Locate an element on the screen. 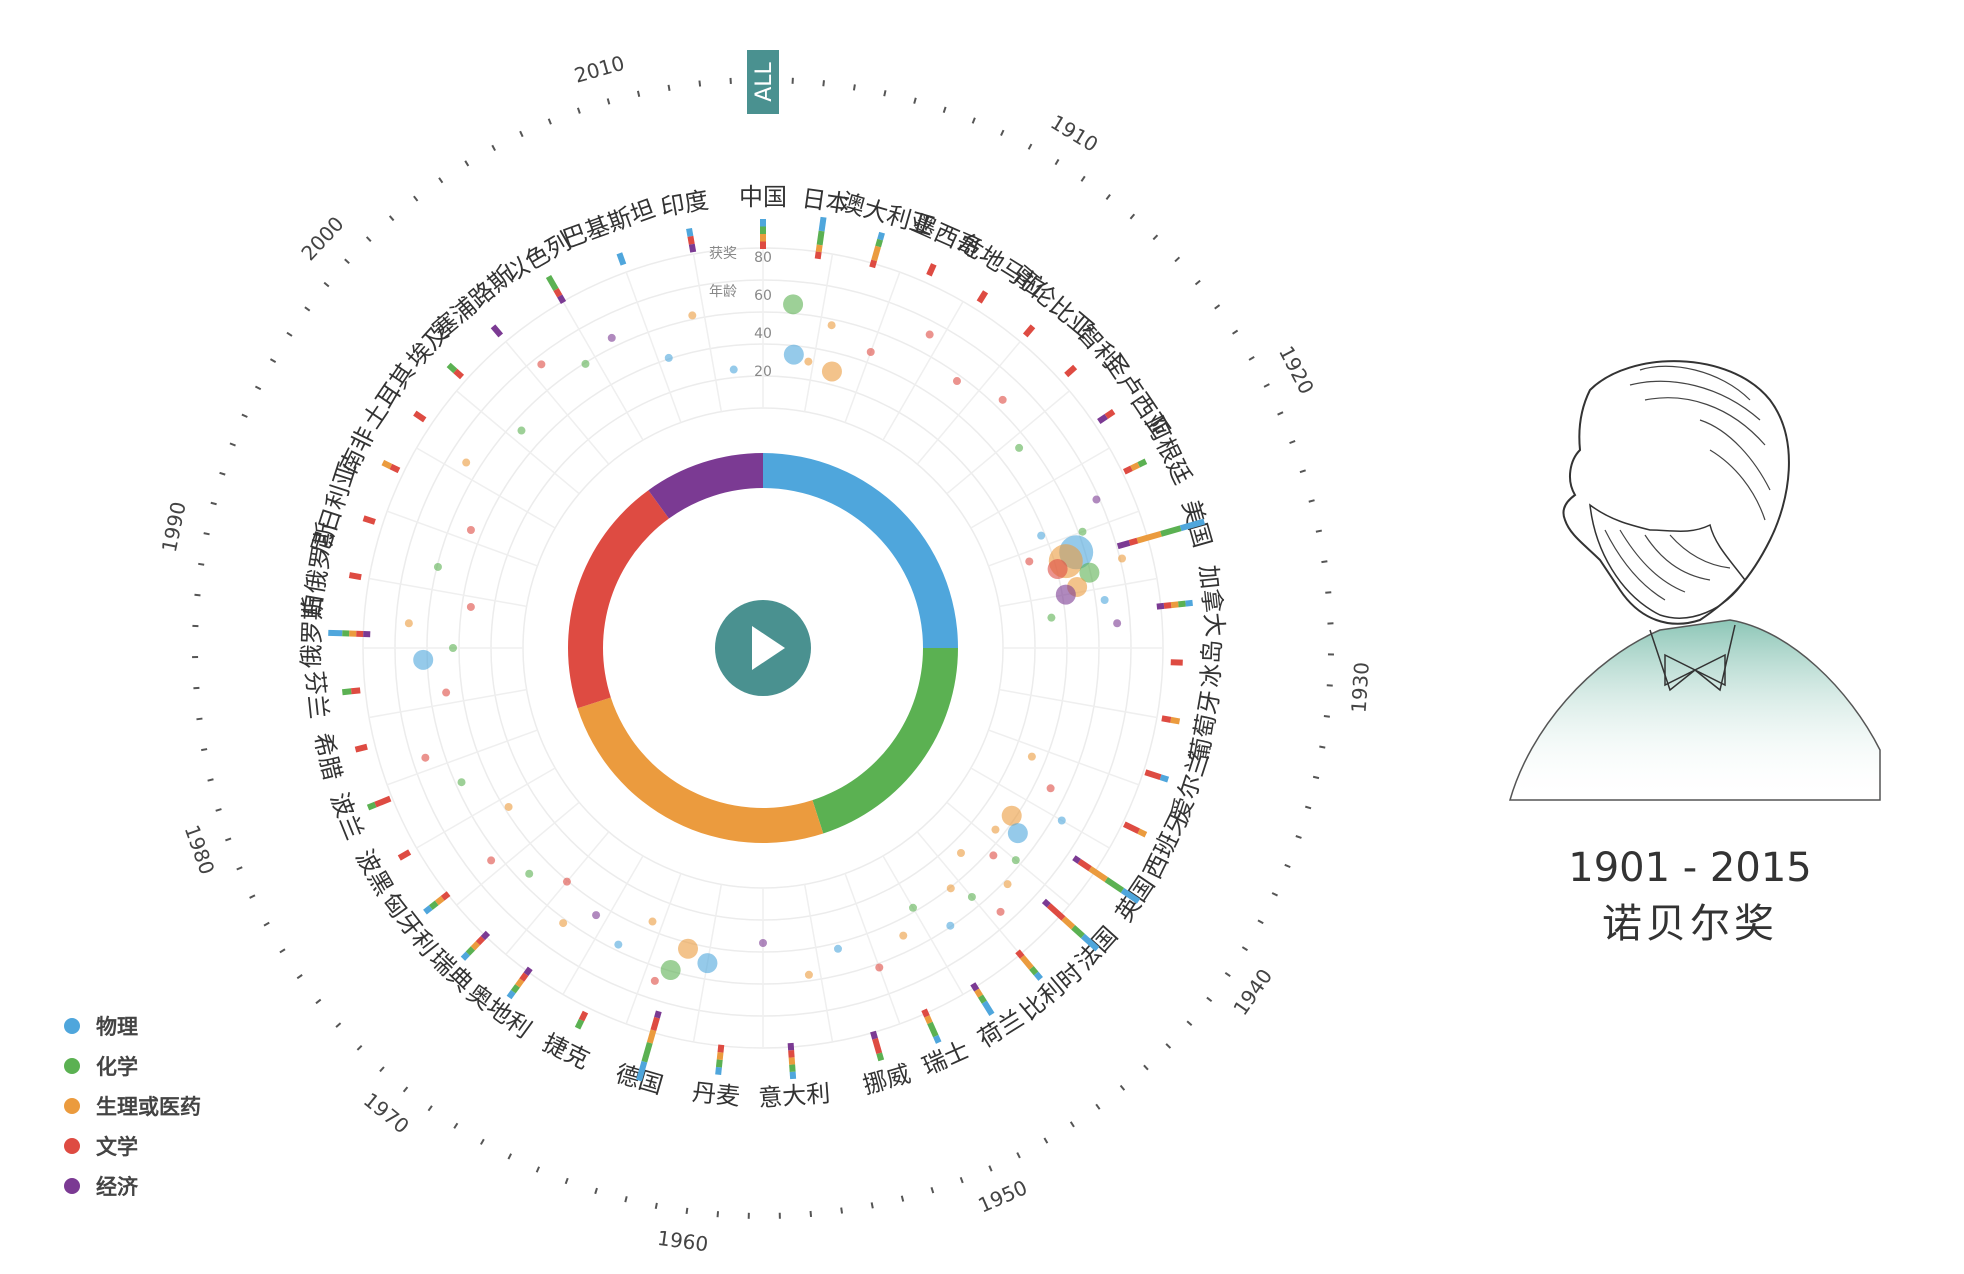  country-label: 冰岛 is located at coordinates (1212, 663).